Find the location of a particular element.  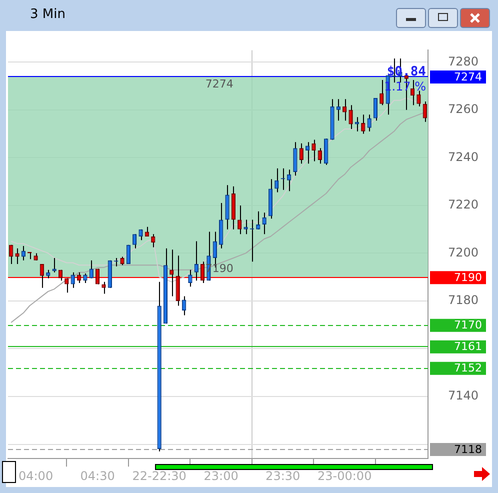

y-tick-label: 7140 is located at coordinates (463, 395).